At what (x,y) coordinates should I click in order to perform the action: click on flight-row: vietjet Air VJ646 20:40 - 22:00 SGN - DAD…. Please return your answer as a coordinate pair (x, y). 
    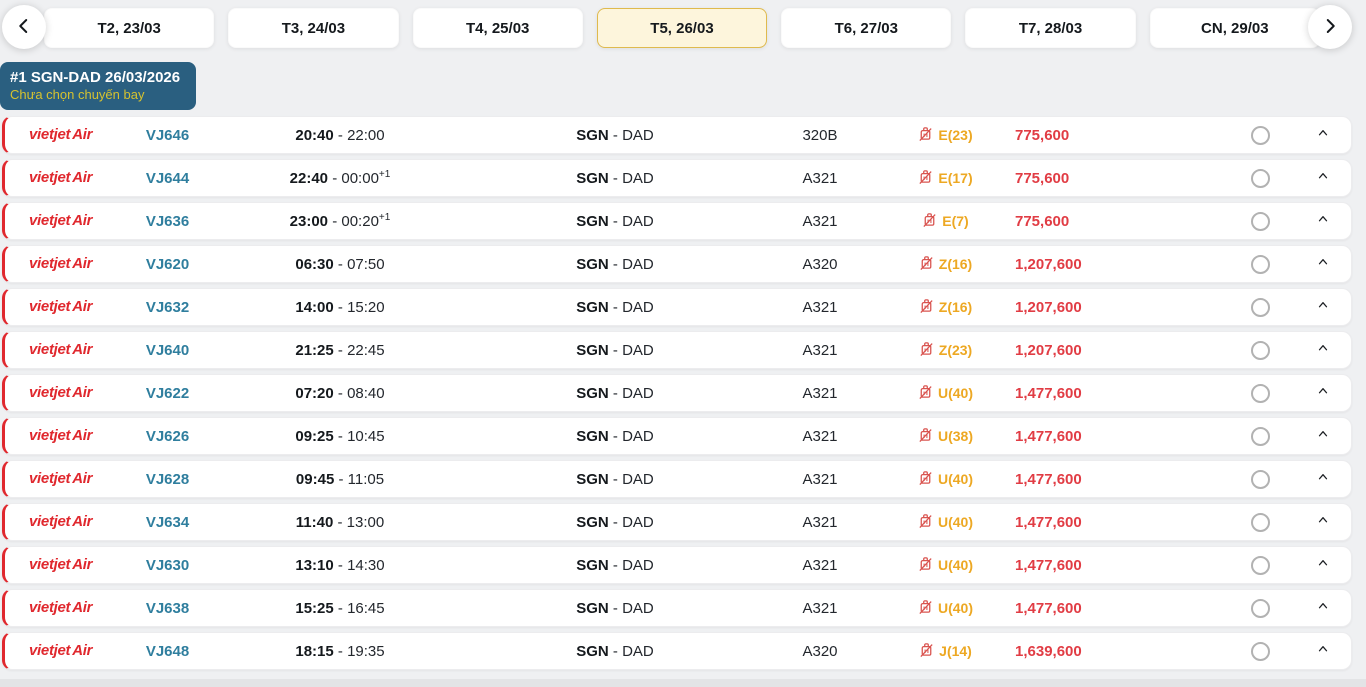
    Looking at the image, I should click on (677, 135).